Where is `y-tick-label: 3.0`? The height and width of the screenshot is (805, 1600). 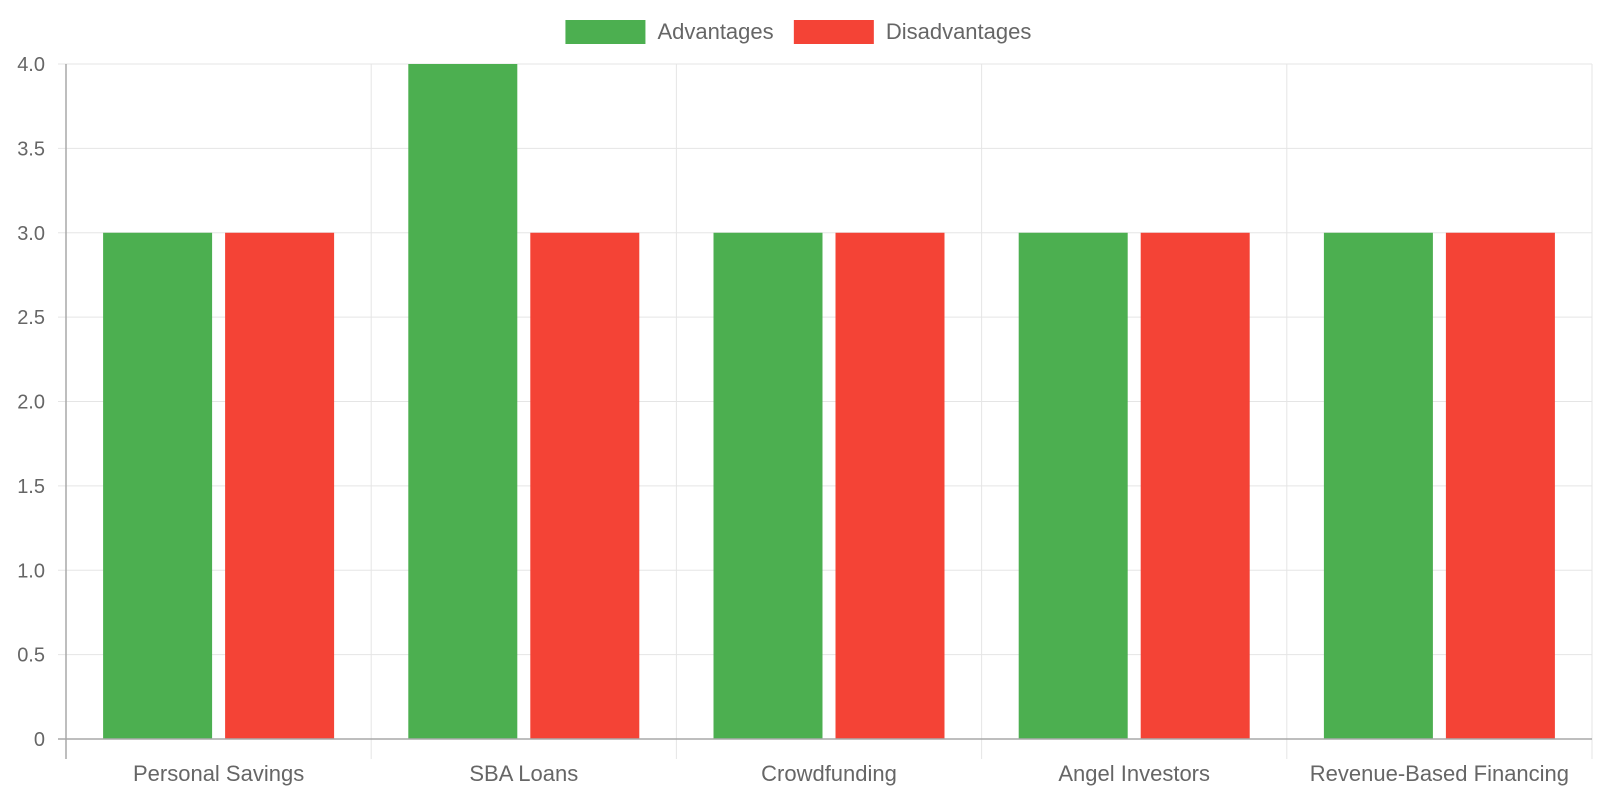
y-tick-label: 3.0 is located at coordinates (31, 234).